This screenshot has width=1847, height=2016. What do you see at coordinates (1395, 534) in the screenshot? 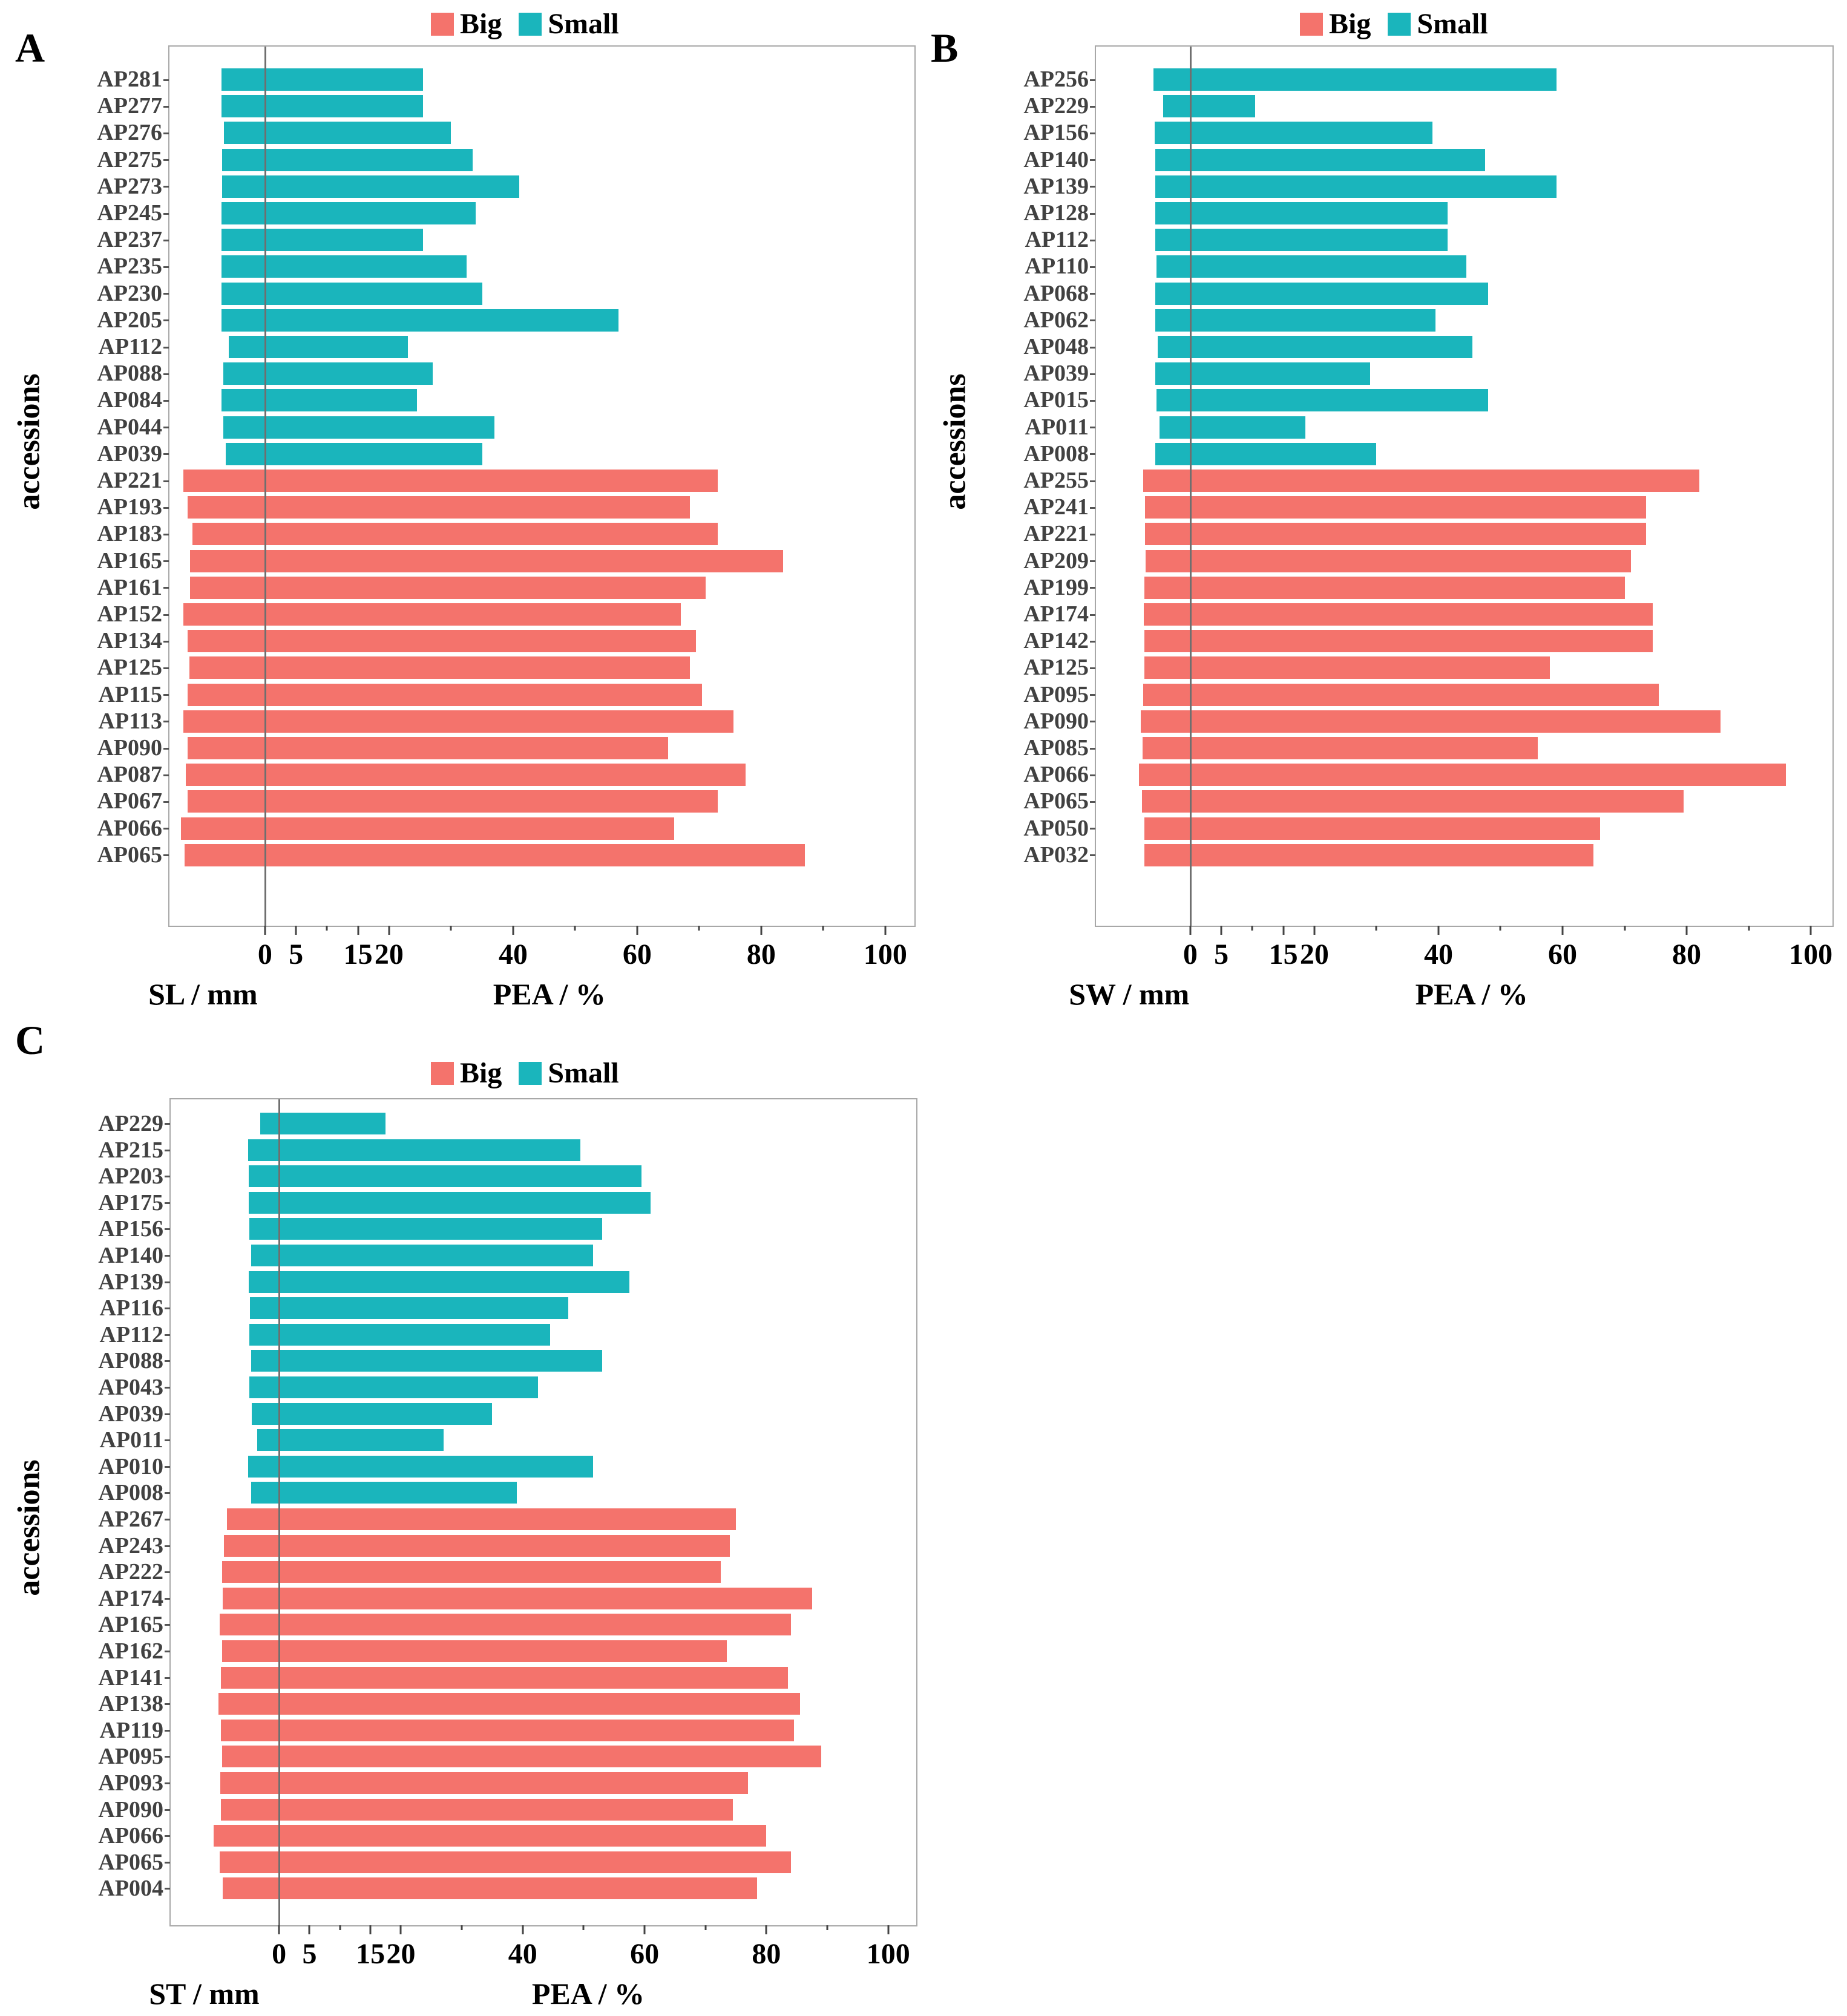
I see `big-bar-AP221` at bounding box center [1395, 534].